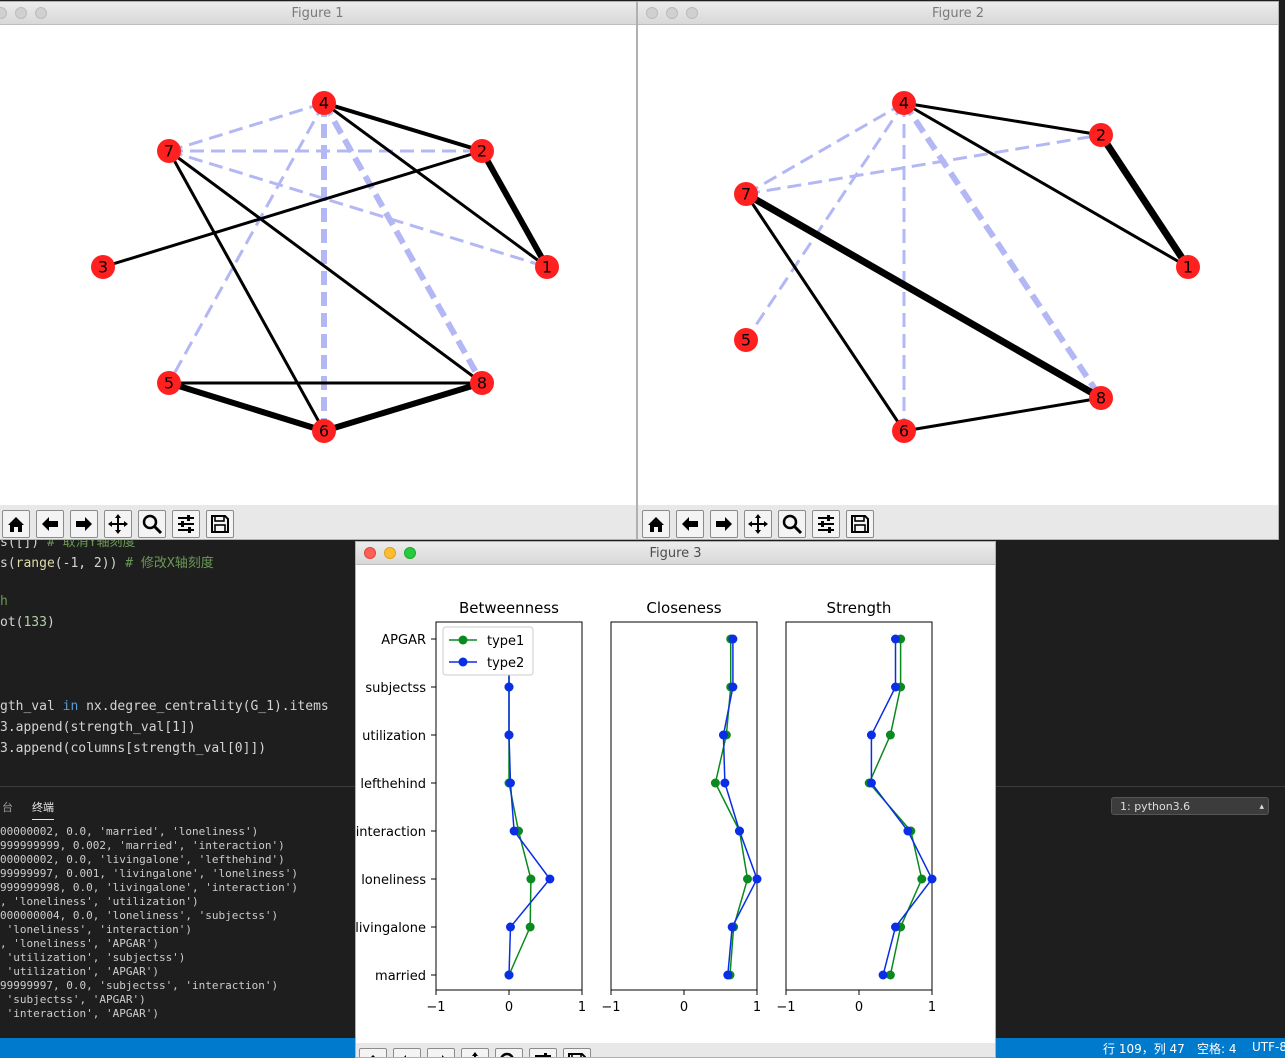 The width and height of the screenshot is (1285, 1058). Describe the element at coordinates (79, 971) in the screenshot. I see `terminal-line: 'utilization', 'APGAR')` at that location.